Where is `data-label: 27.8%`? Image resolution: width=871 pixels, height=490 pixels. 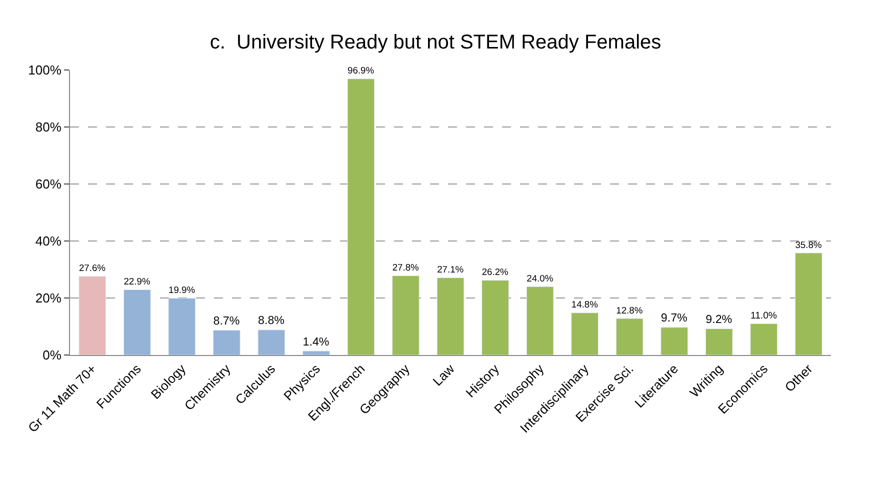 data-label: 27.8% is located at coordinates (405, 267).